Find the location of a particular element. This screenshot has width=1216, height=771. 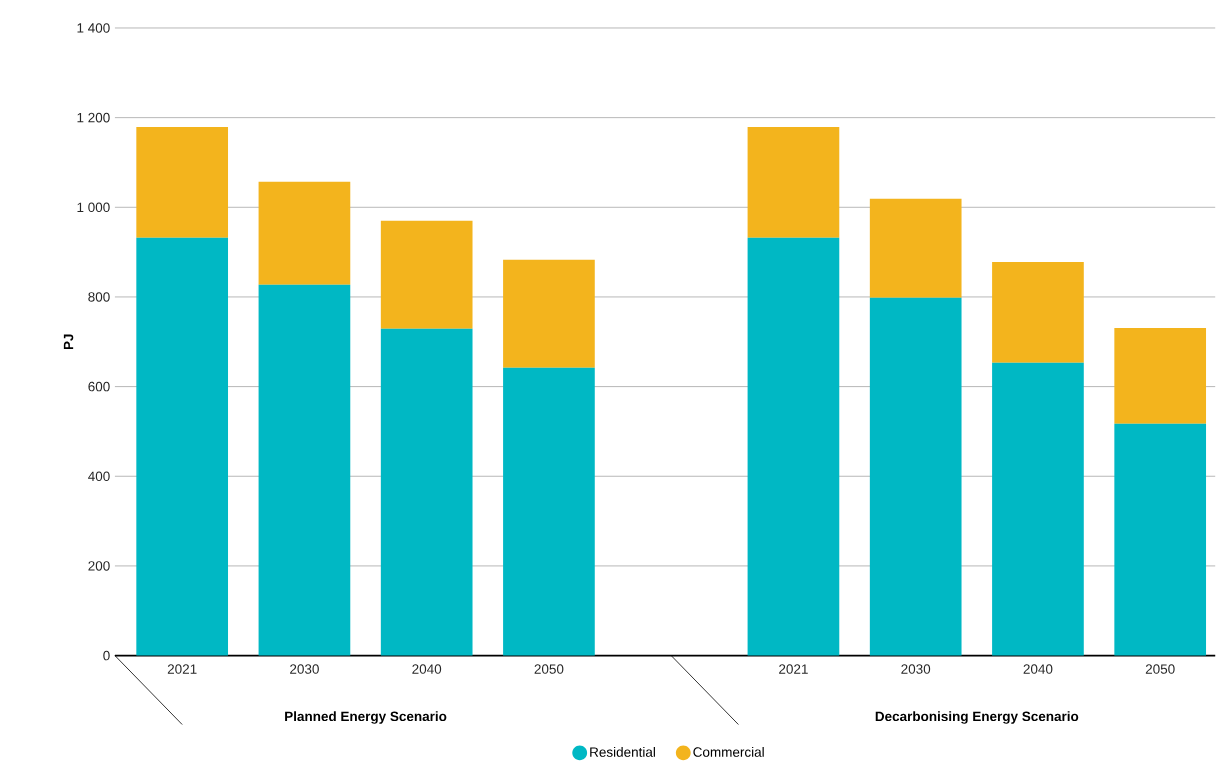

y-axis-title: PJ is located at coordinates (68, 342).